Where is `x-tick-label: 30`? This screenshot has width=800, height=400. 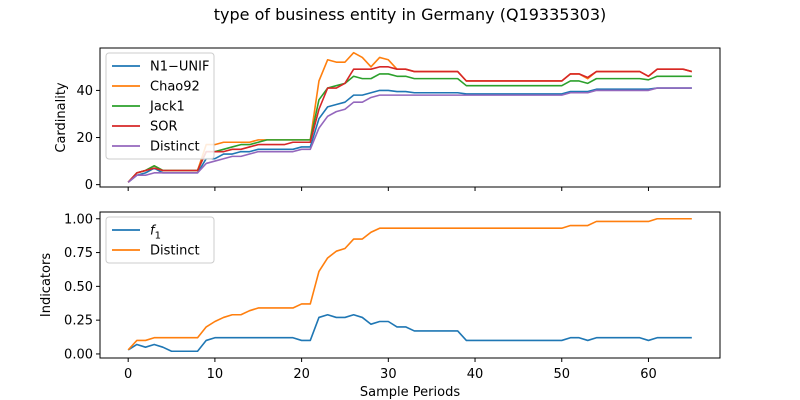
x-tick-label: 30 is located at coordinates (388, 374).